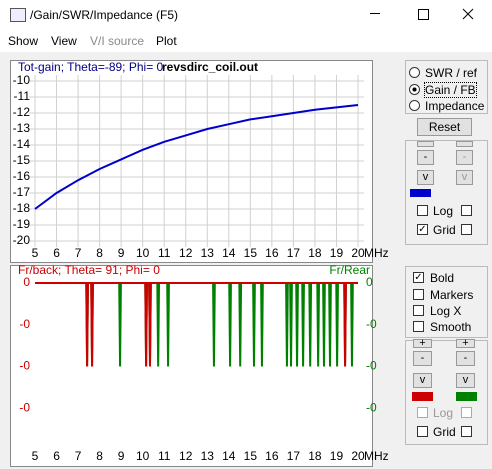  What do you see at coordinates (22, 240) in the screenshot?
I see `y-tick-label: -20` at bounding box center [22, 240].